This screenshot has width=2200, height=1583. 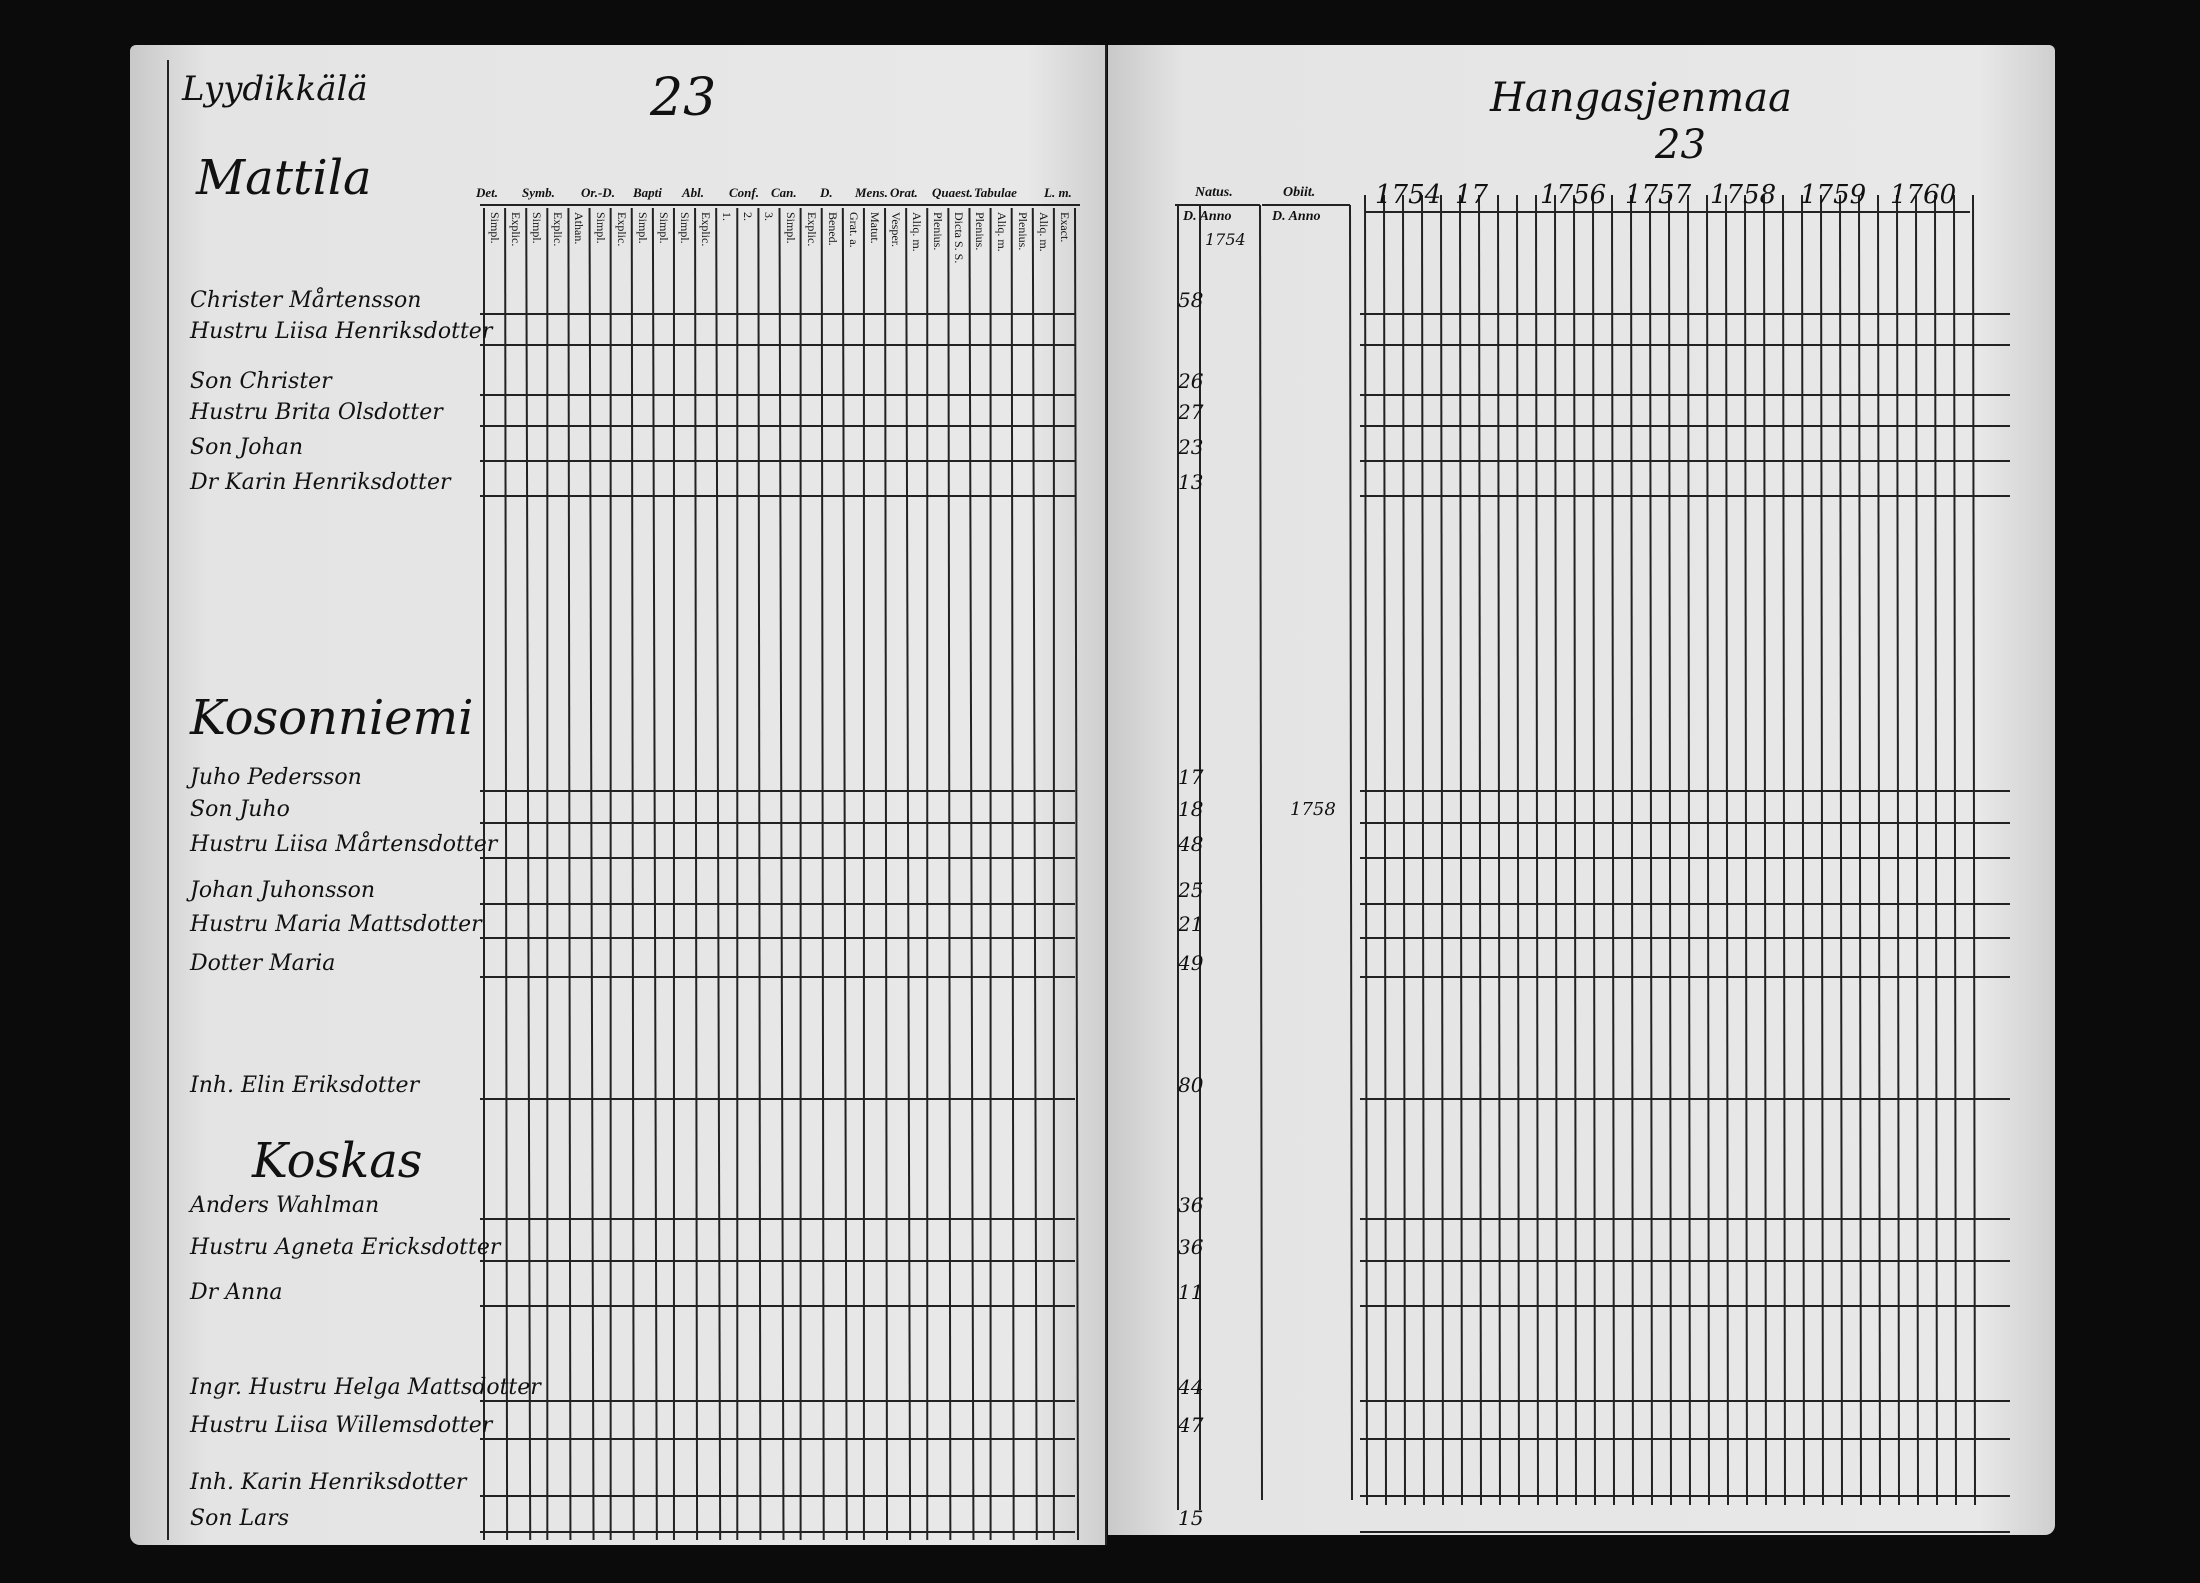 I want to click on natus-year: 13, so click(x=1191, y=482).